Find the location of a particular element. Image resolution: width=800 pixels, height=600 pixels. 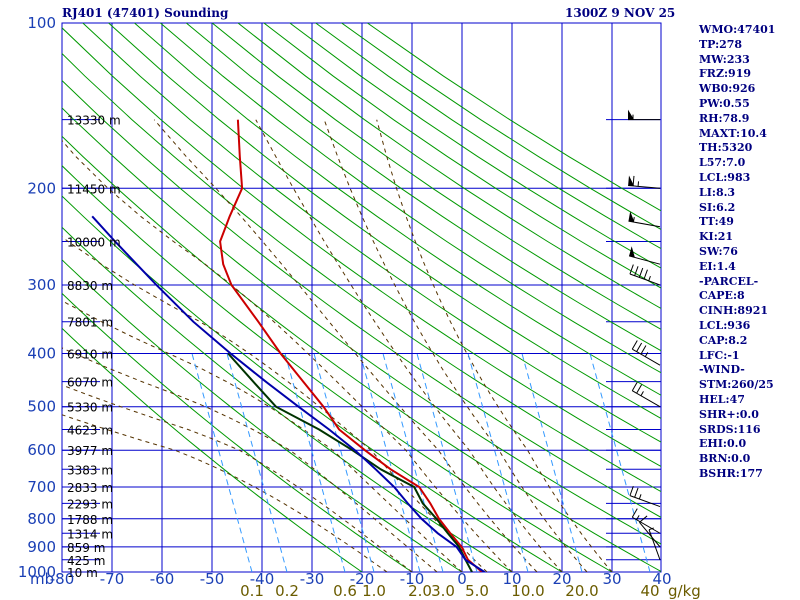

index-item: FRZ:919 is located at coordinates (725, 74).